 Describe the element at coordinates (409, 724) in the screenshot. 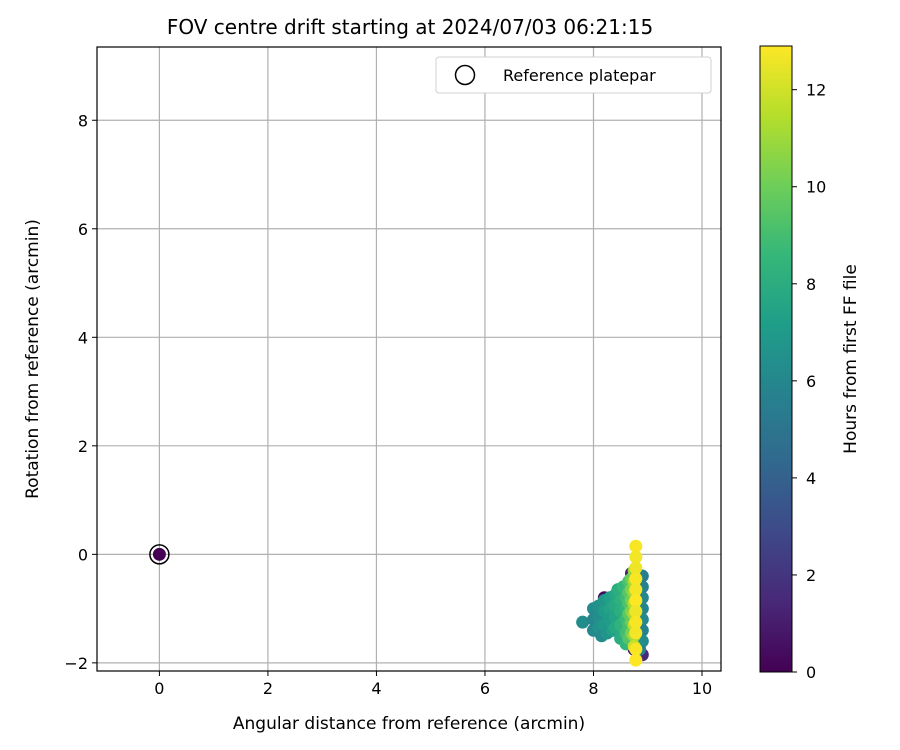

I see `x-axis-label: Angular distance from reference (arcmin)` at that location.